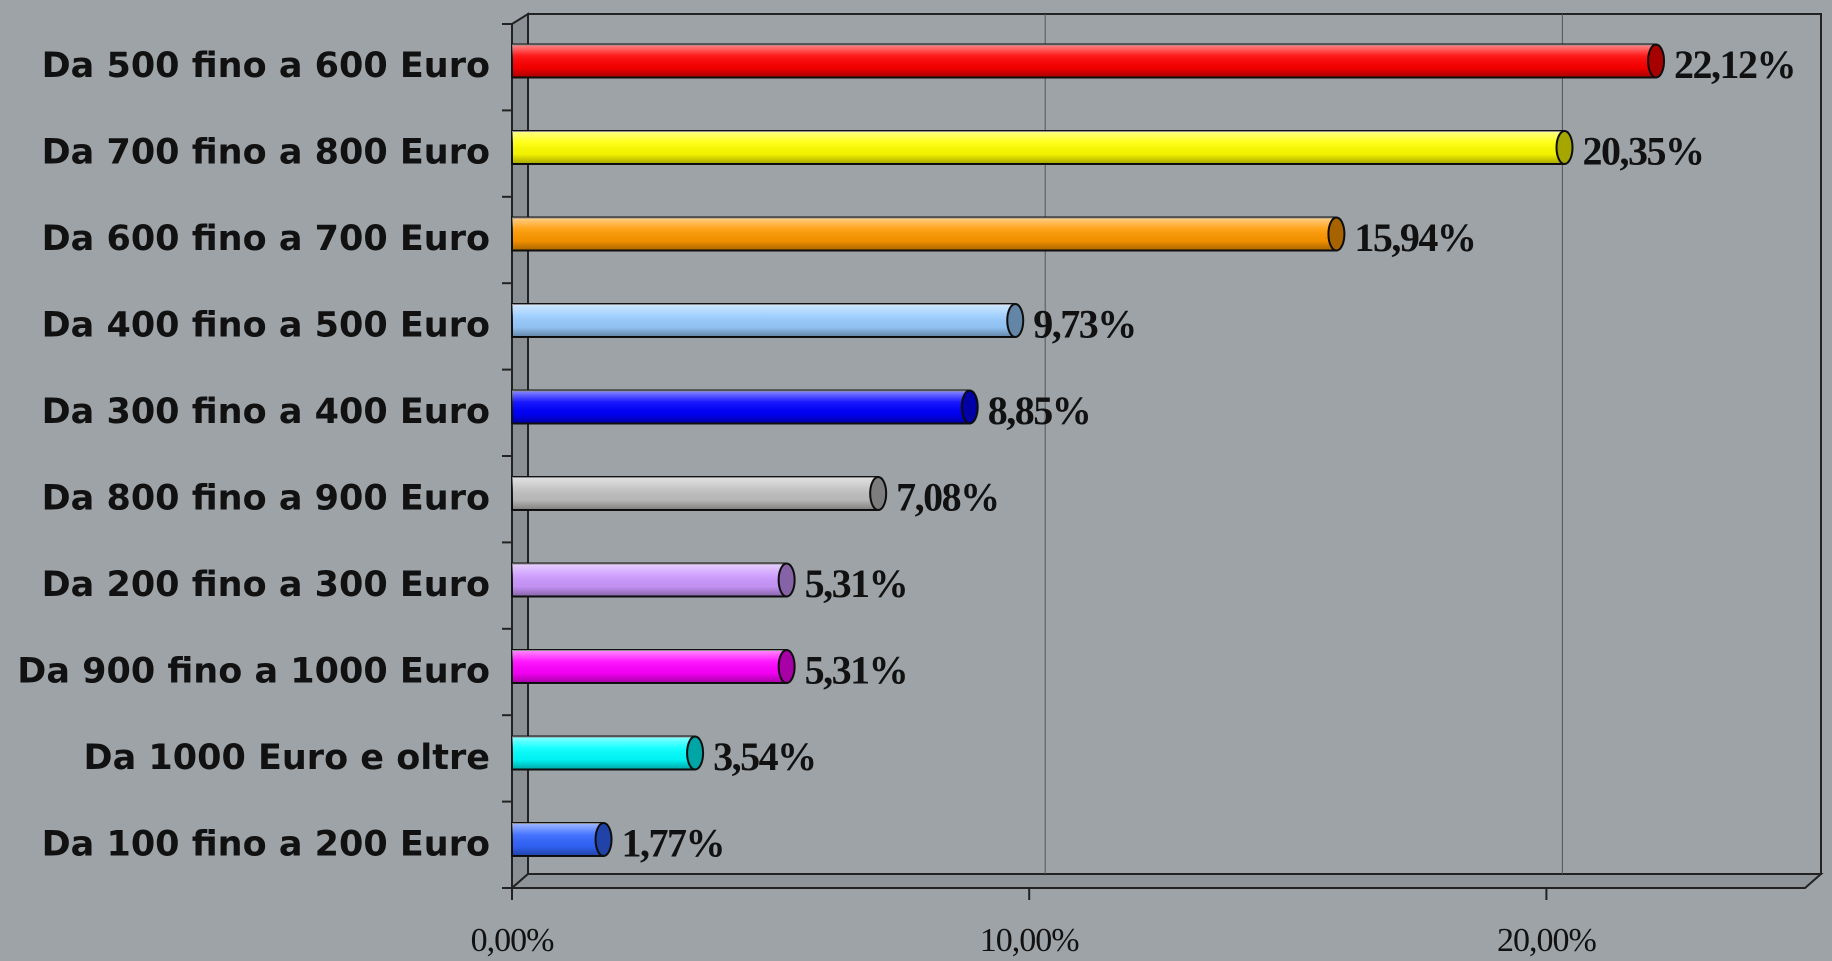 The width and height of the screenshot is (1832, 961). Describe the element at coordinates (266, 845) in the screenshot. I see `y-tick-label: Da 100 fino a 200 Euro` at that location.